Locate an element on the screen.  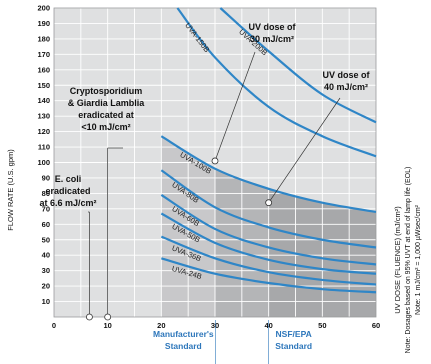
annotation-ecoli-line: eradicated is located at coordinates (67, 191).